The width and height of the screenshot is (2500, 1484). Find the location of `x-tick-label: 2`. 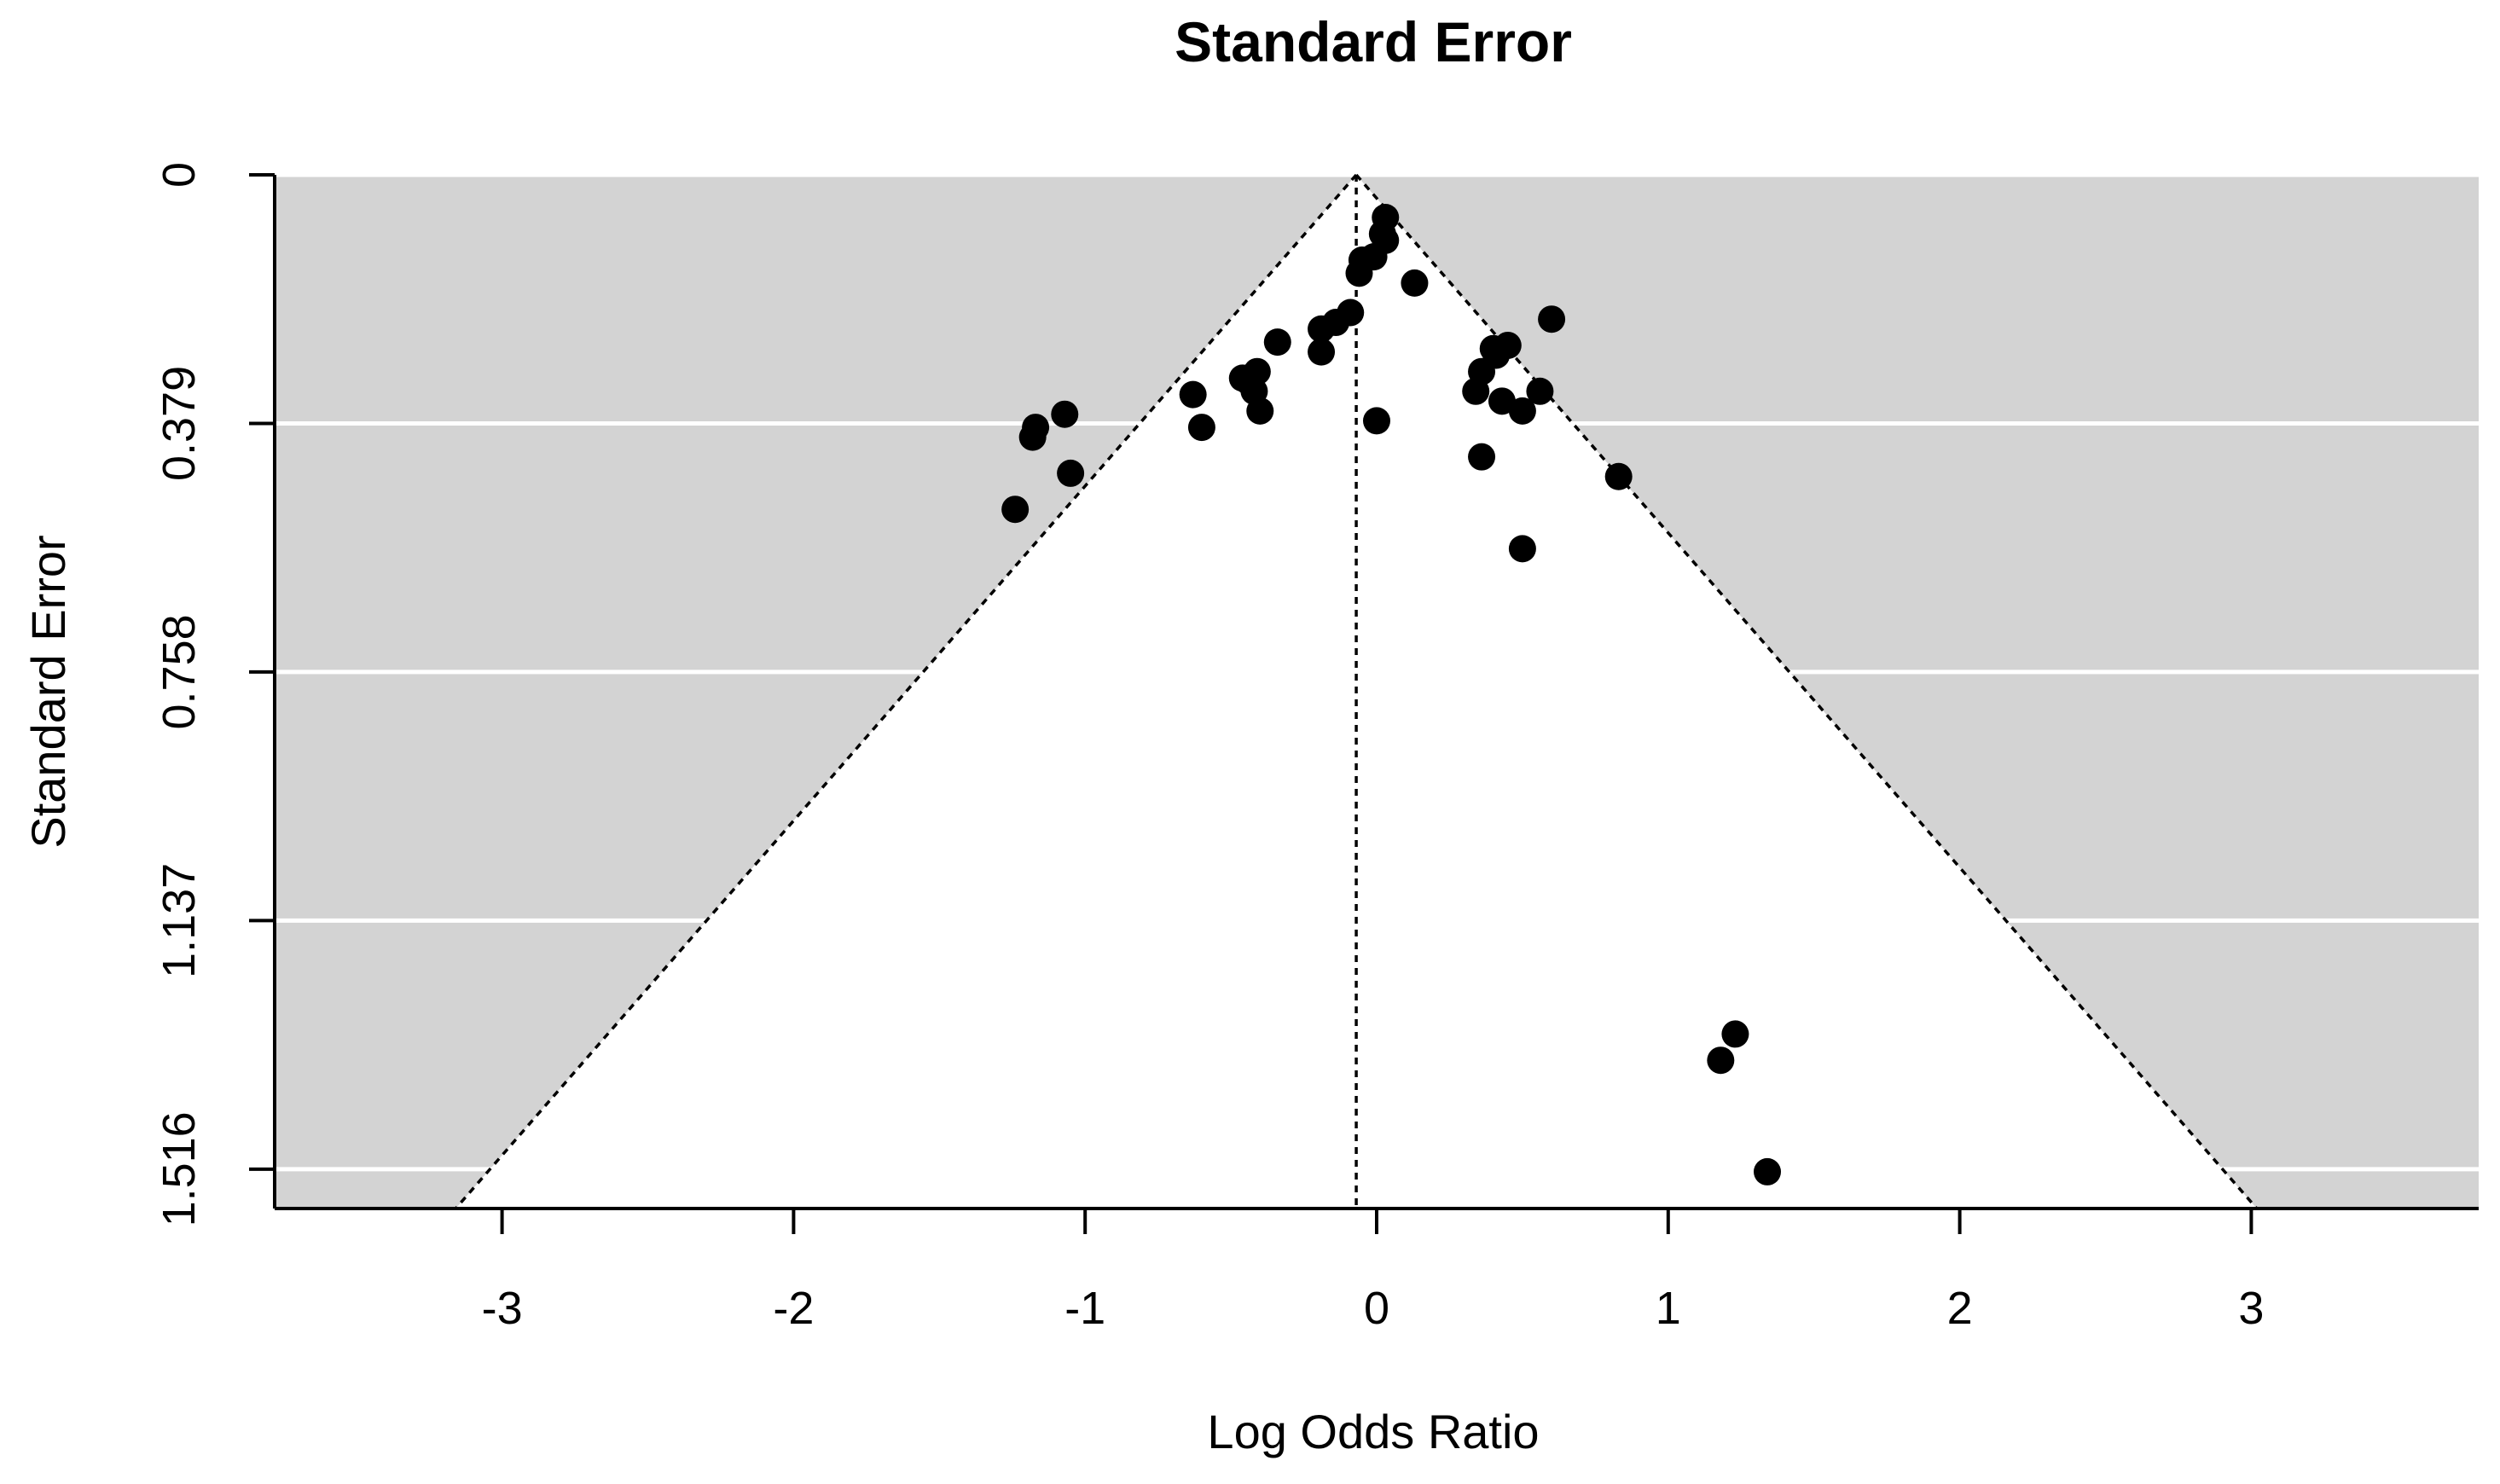

x-tick-label: 2 is located at coordinates (1960, 1308).